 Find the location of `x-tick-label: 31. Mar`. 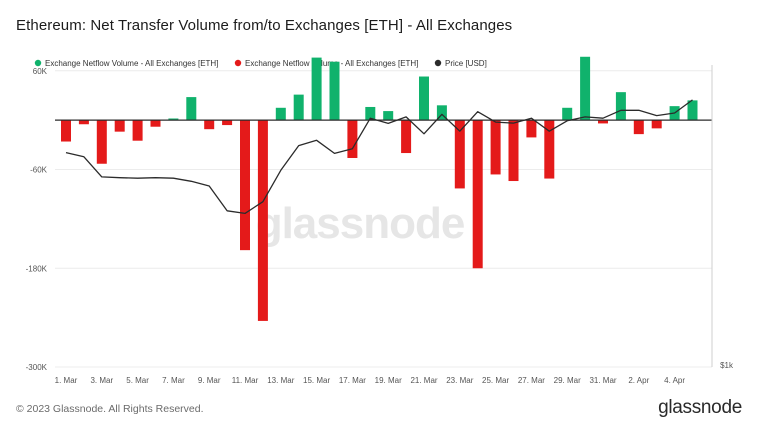

x-tick-label: 31. Mar is located at coordinates (602, 380).